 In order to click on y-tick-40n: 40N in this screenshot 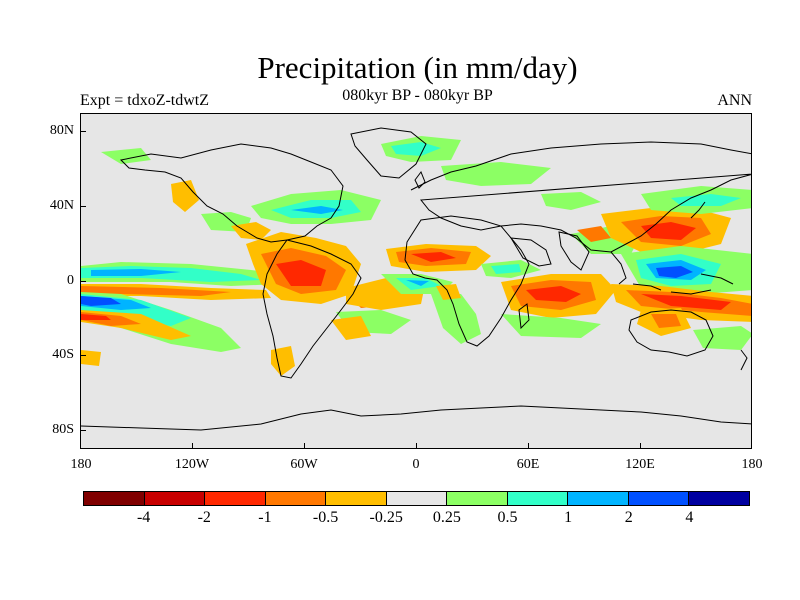, I will do `click(61, 205)`.